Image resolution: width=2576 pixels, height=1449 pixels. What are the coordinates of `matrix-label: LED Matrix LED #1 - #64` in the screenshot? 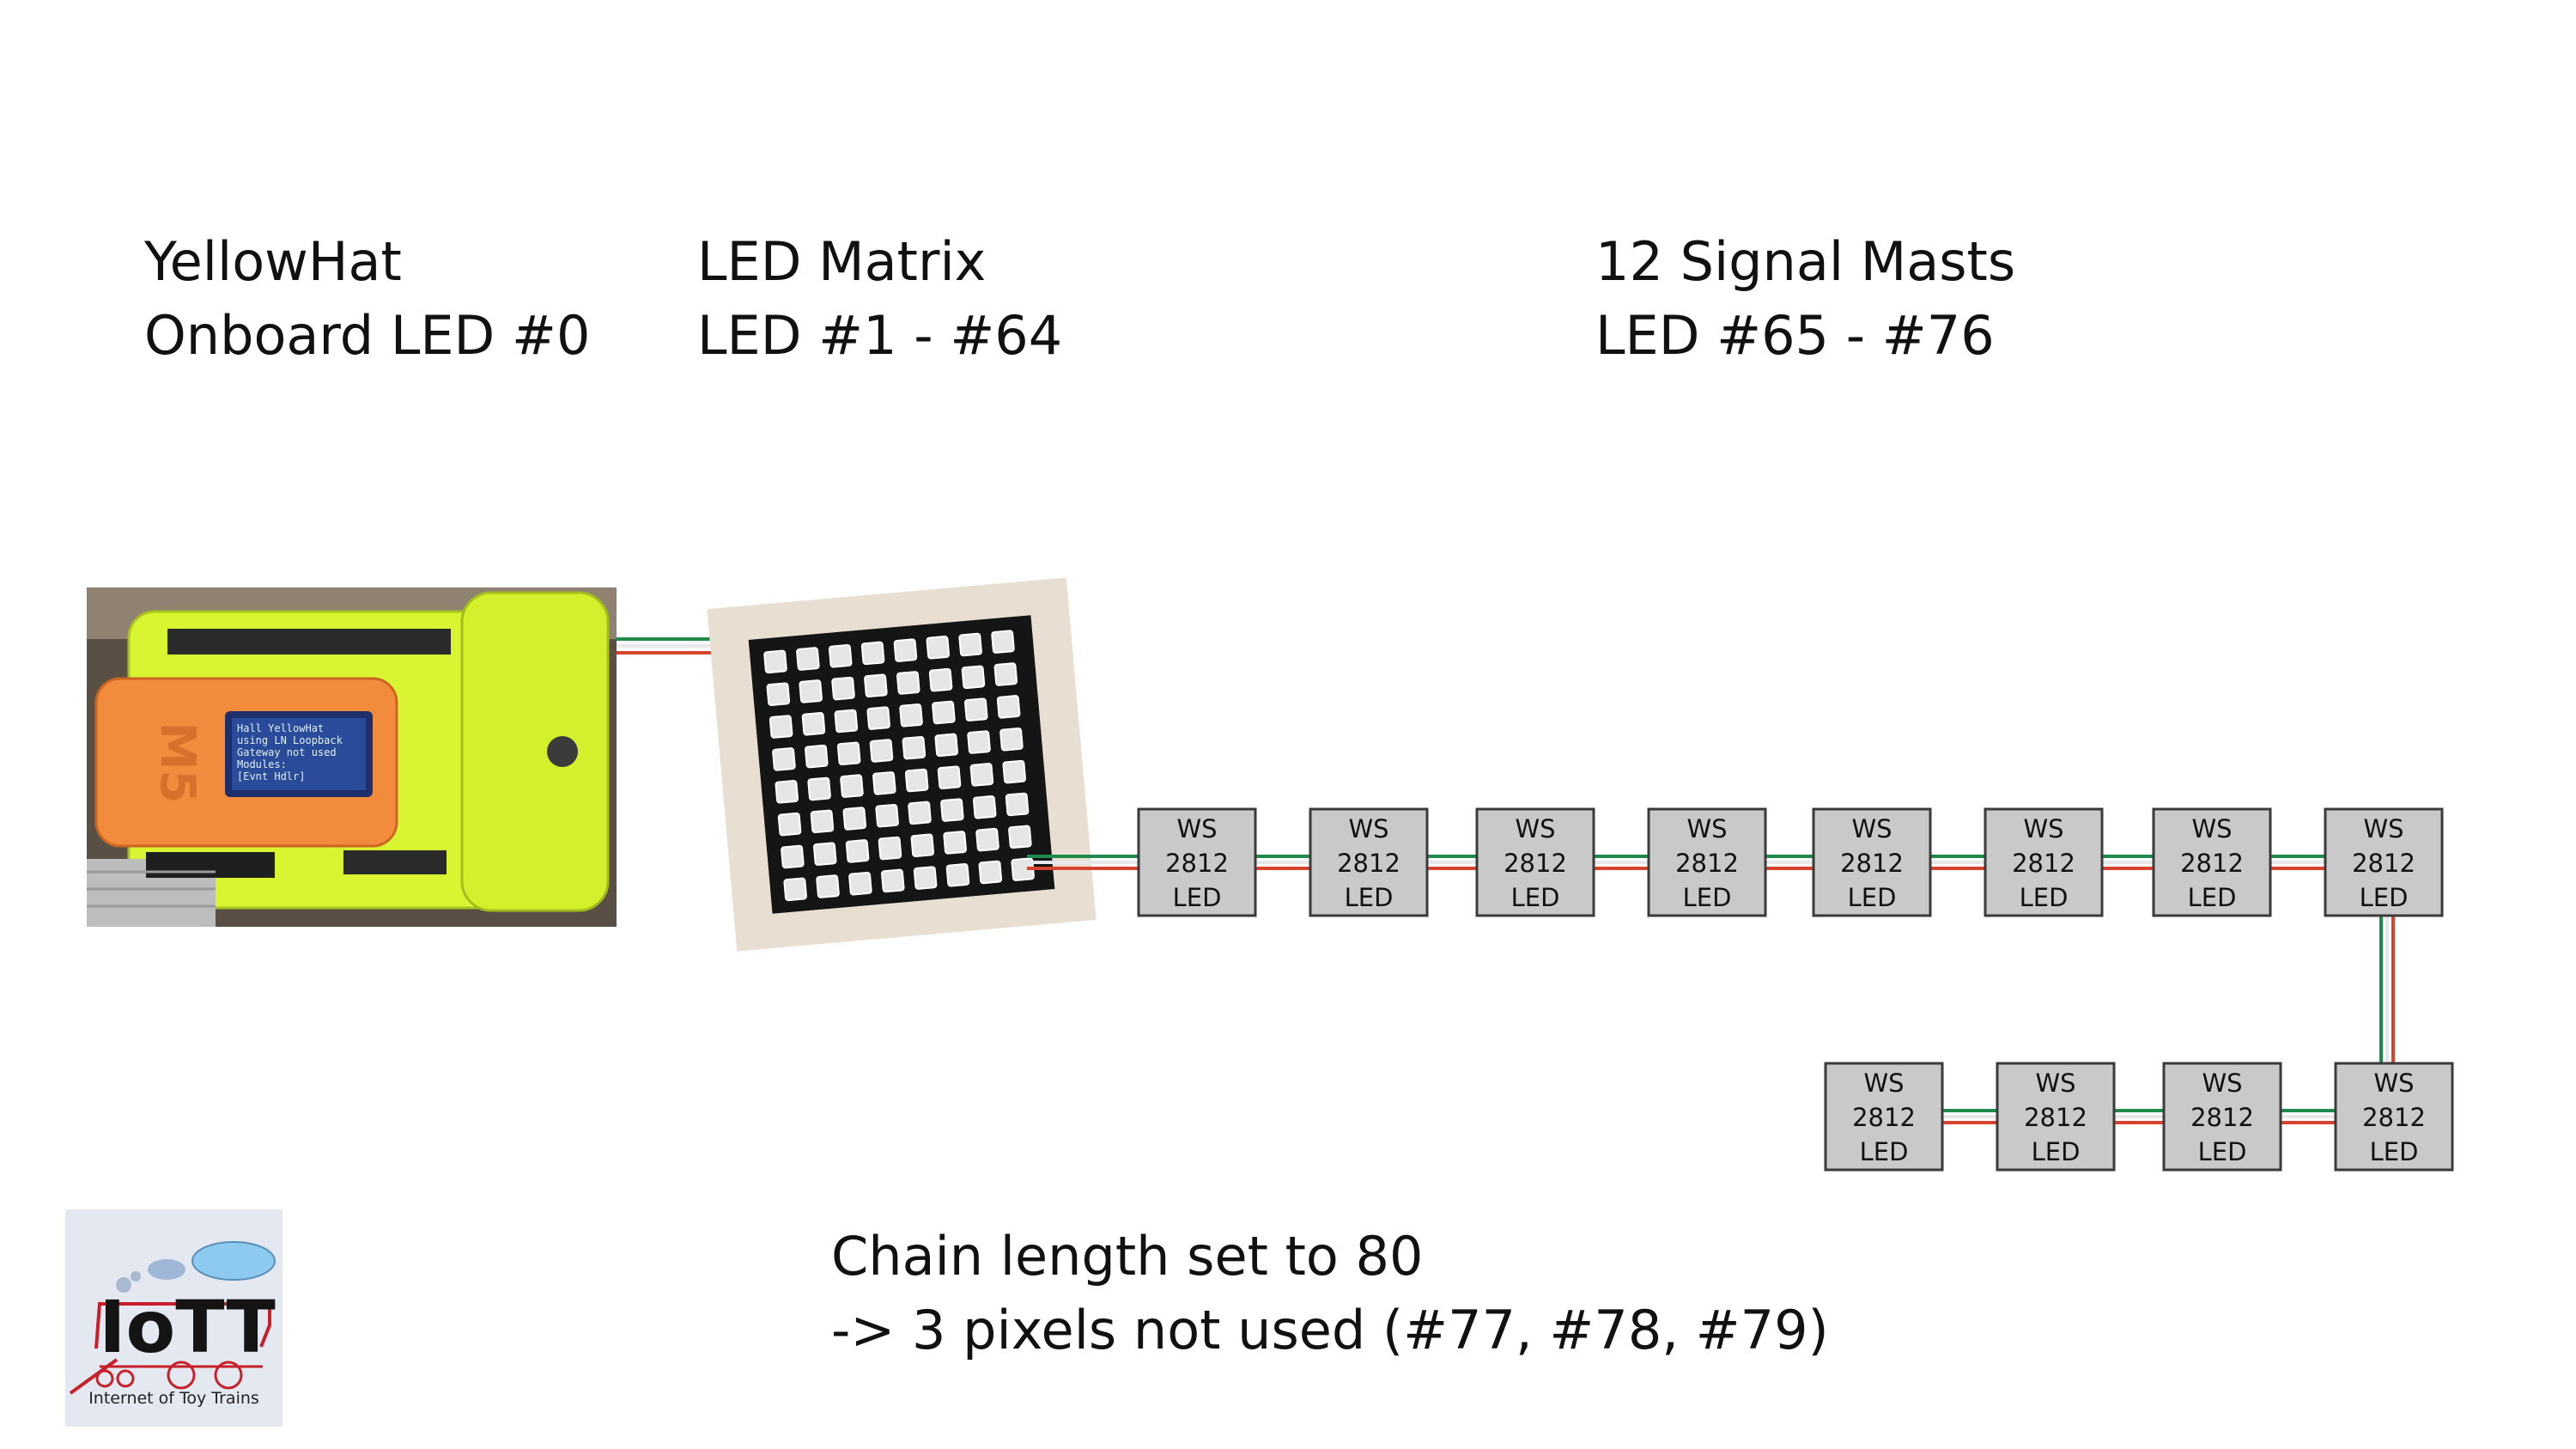 It's located at (879, 299).